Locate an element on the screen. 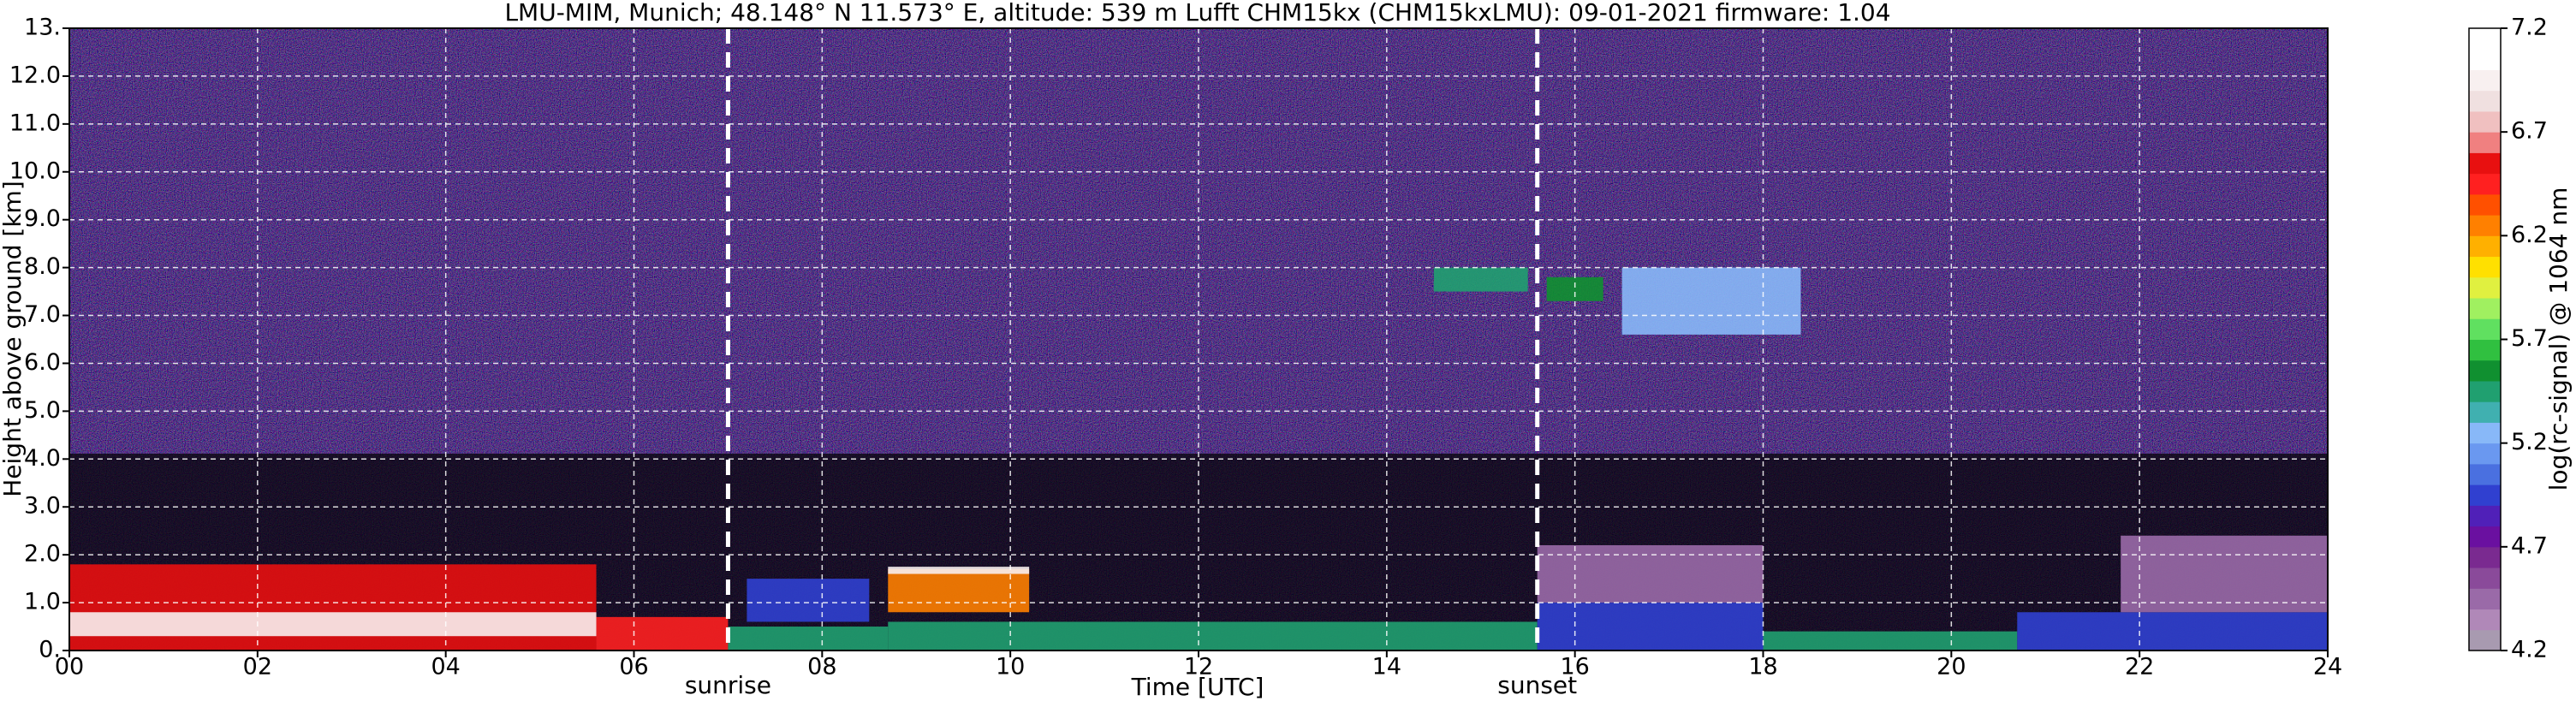 The width and height of the screenshot is (2576, 707). y-tick-label: 4.0 is located at coordinates (42, 459).